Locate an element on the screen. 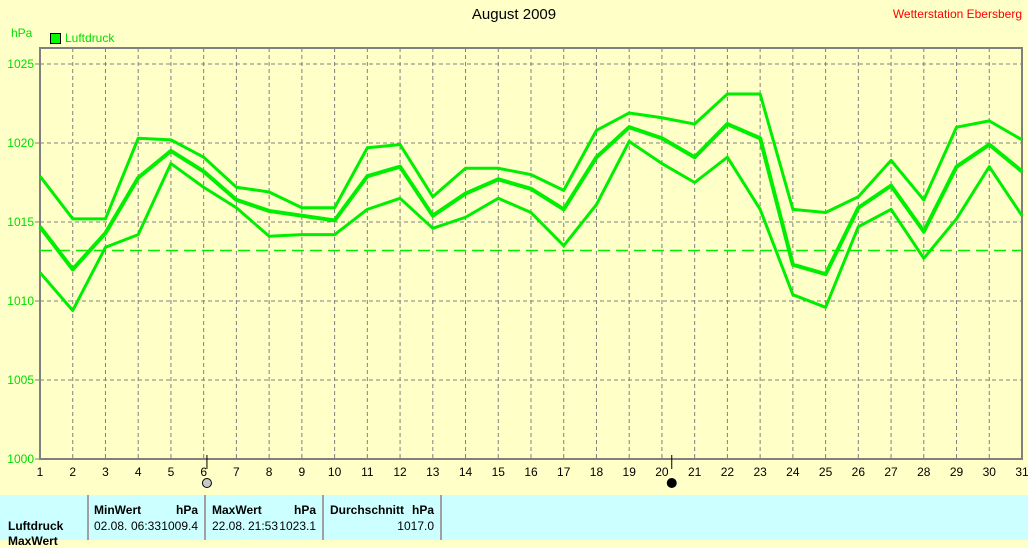  x-tick-label: 14 is located at coordinates (466, 472).